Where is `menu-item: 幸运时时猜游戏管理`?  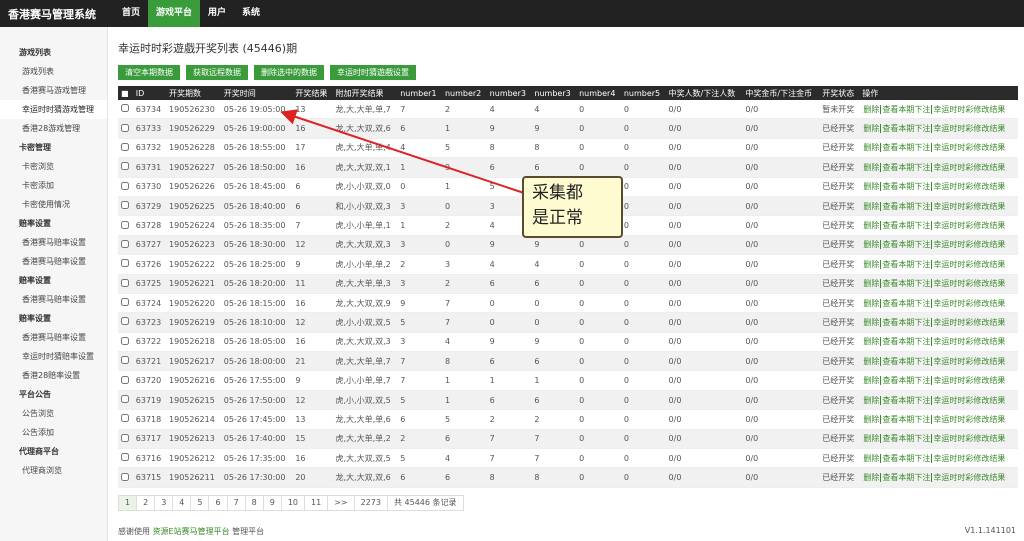 menu-item: 幸运时时猜游戏管理 is located at coordinates (53, 109).